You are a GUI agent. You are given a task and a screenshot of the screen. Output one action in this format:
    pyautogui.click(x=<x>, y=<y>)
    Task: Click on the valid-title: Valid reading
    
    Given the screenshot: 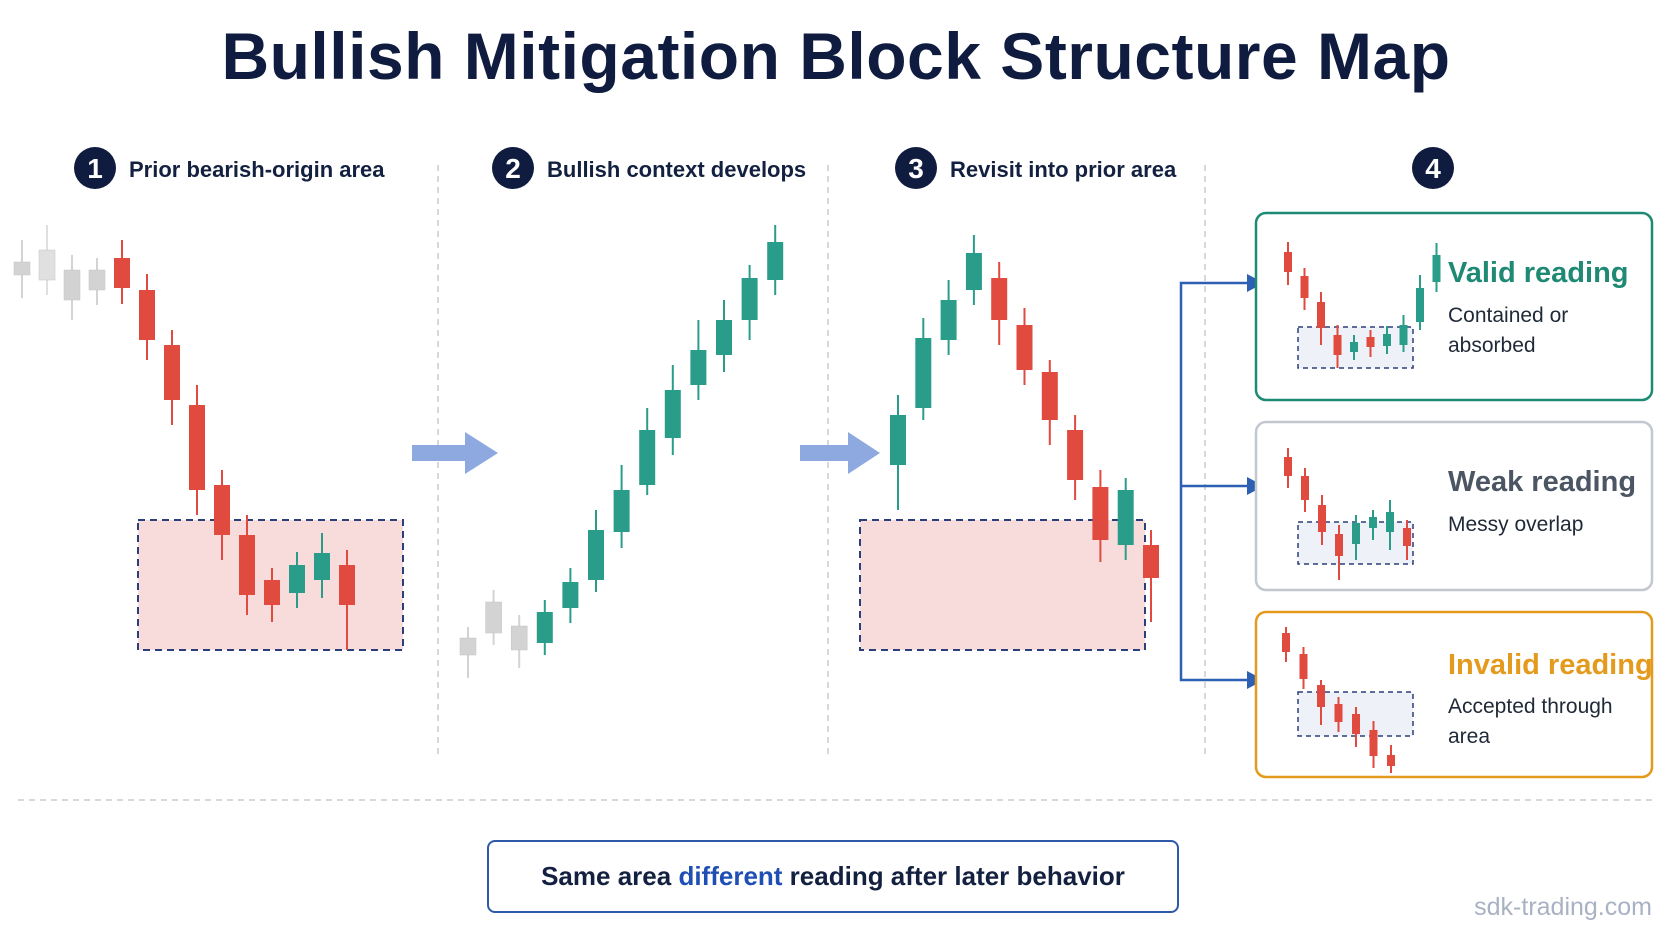 What is the action you would take?
    pyautogui.click(x=1538, y=273)
    